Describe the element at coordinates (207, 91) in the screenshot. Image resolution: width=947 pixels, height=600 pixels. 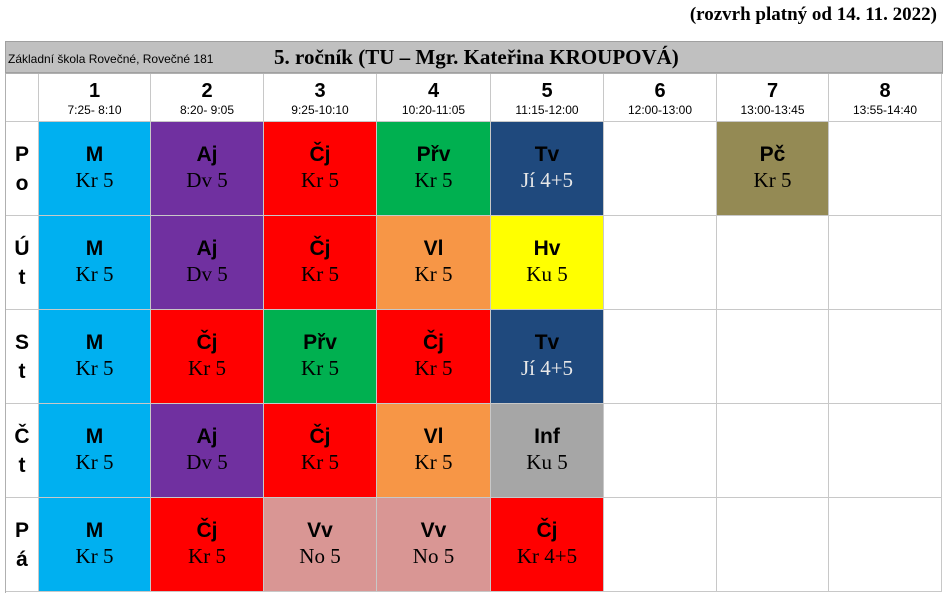
I see `period-number: 2` at that location.